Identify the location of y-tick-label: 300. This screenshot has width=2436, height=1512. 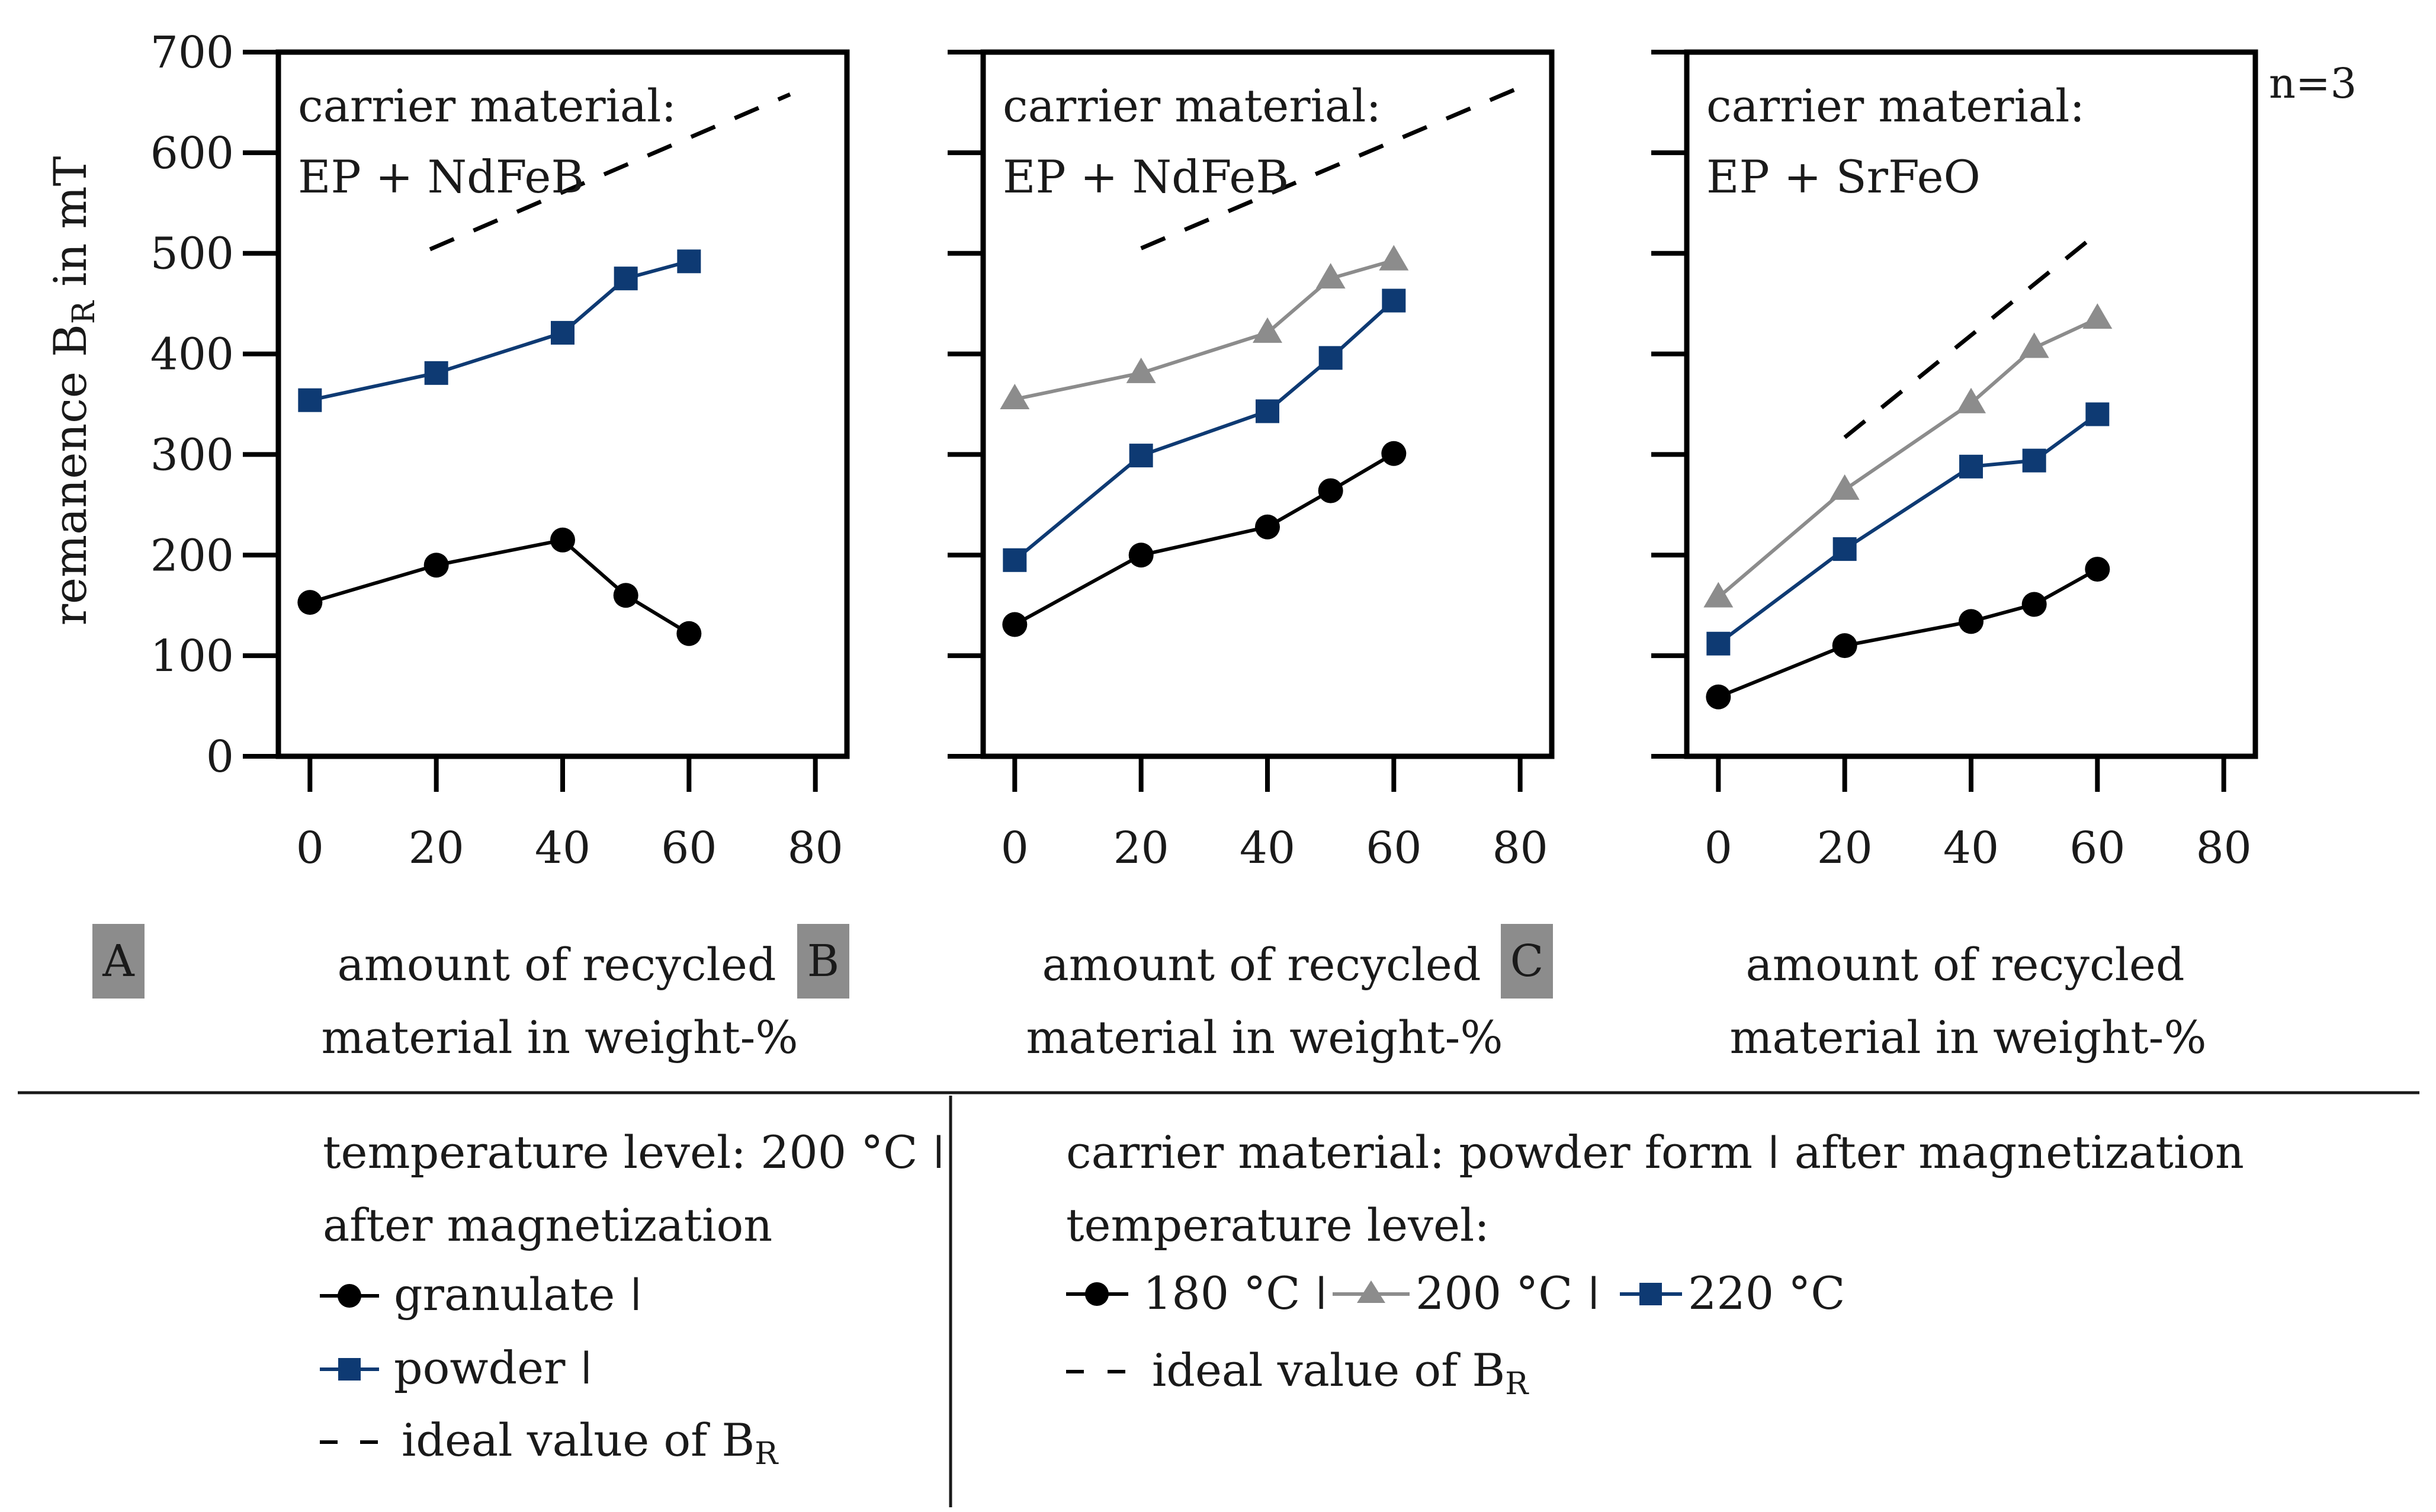
(192, 455).